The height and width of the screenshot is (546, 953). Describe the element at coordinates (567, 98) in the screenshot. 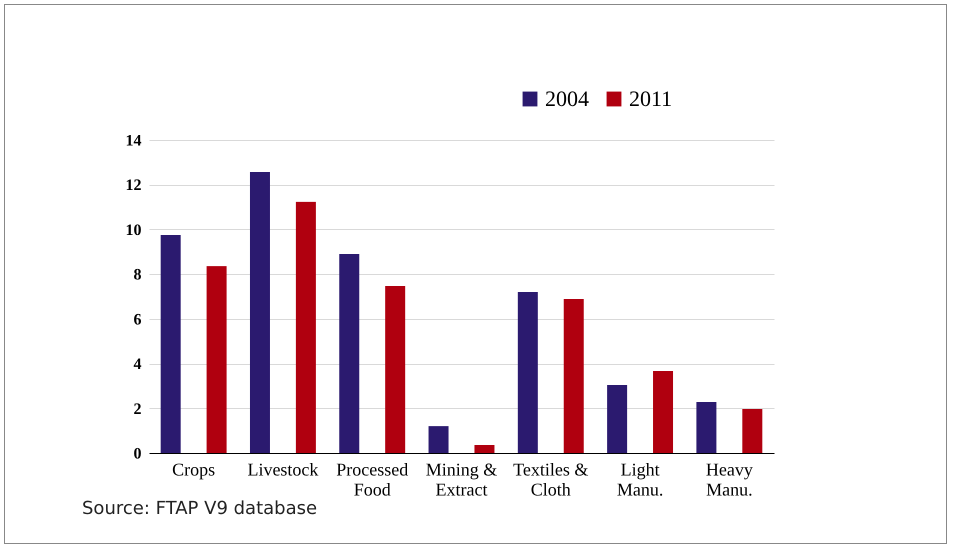

I see `legend-label: 2004` at that location.